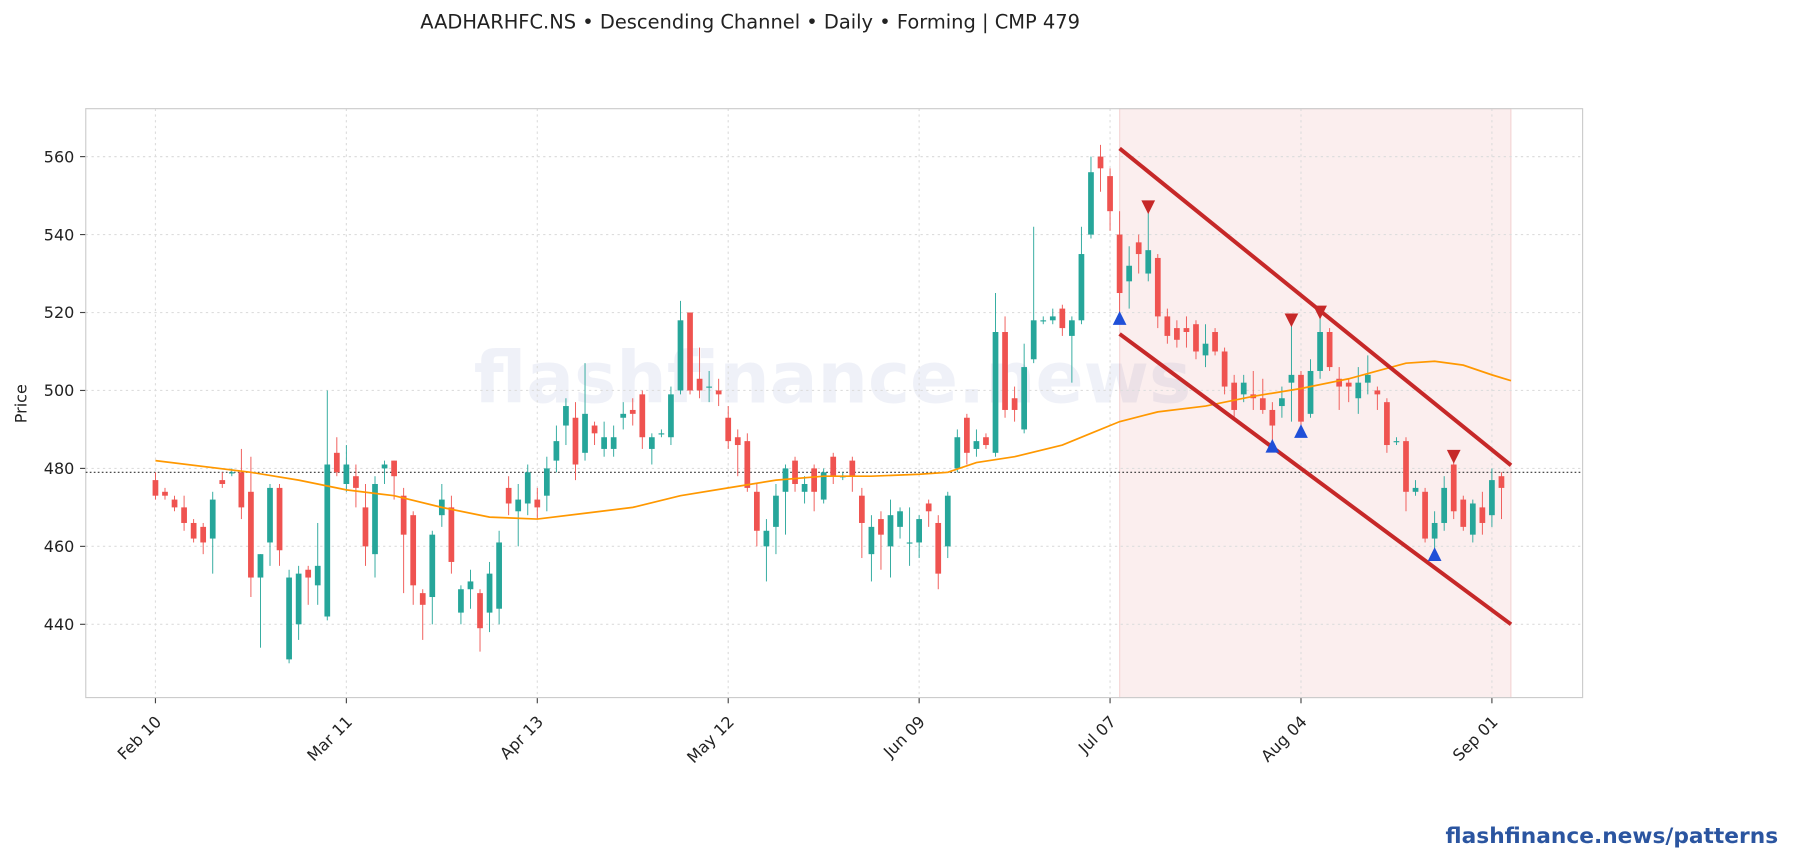 The image size is (1793, 860). Describe the element at coordinates (59, 234) in the screenshot. I see `y-tick-label: 540` at that location.